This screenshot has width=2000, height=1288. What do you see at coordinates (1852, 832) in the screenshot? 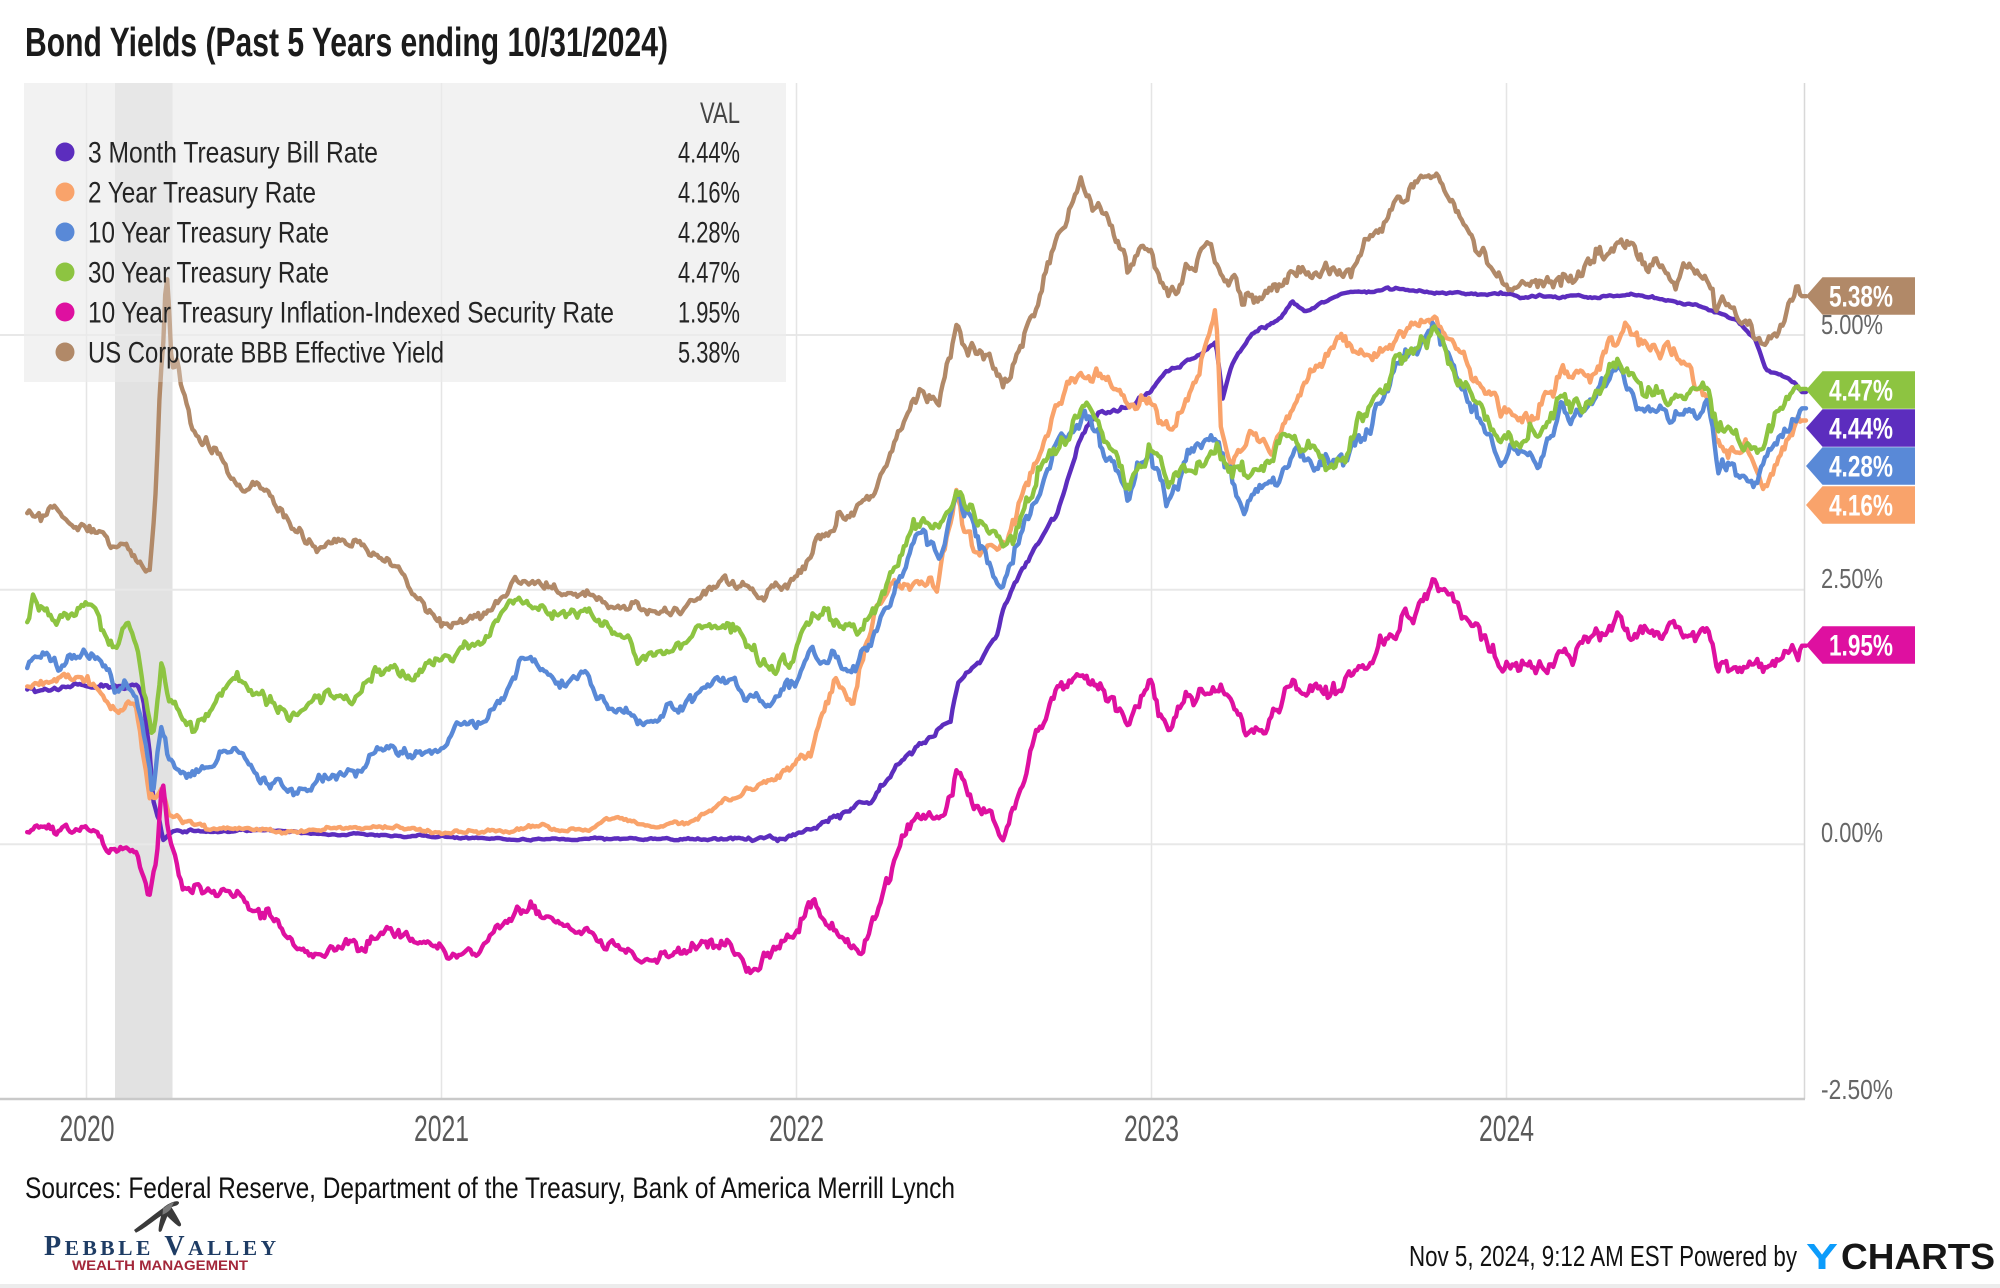
I see `svg-text: 0.00%` at bounding box center [1852, 832].